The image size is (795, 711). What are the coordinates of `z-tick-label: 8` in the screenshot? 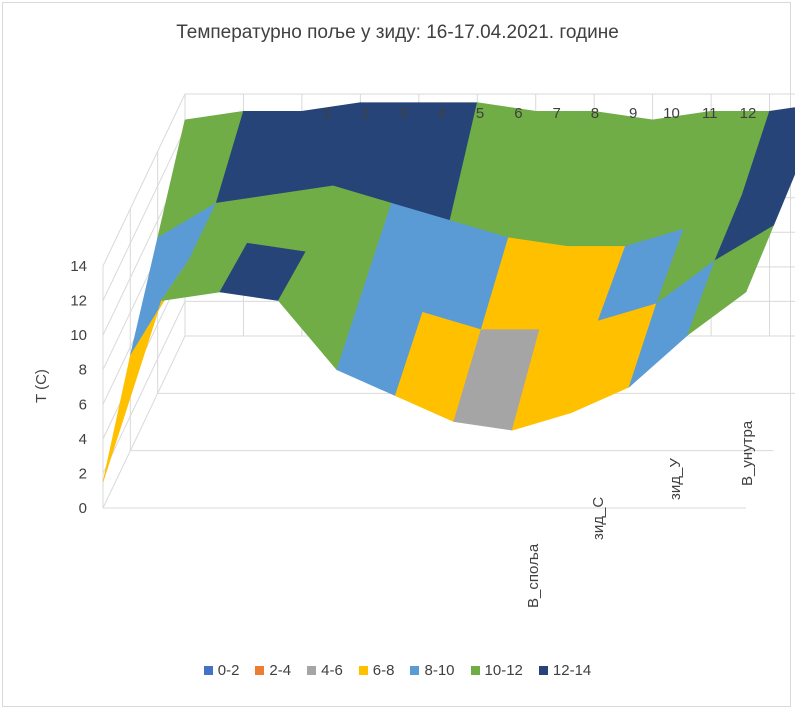 It's located at (83, 370).